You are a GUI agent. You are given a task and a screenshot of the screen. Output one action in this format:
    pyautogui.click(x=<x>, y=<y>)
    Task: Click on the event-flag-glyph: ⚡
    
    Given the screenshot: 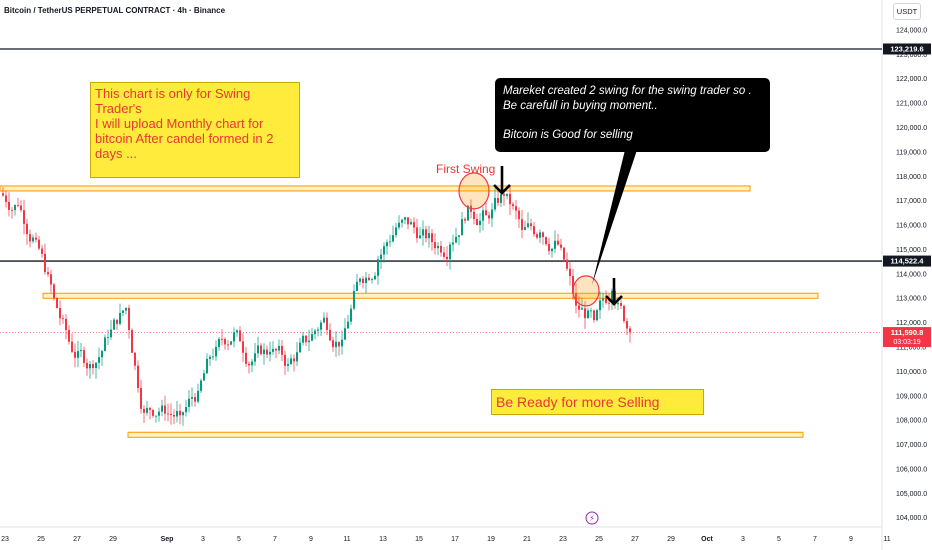 What is the action you would take?
    pyautogui.click(x=592, y=518)
    